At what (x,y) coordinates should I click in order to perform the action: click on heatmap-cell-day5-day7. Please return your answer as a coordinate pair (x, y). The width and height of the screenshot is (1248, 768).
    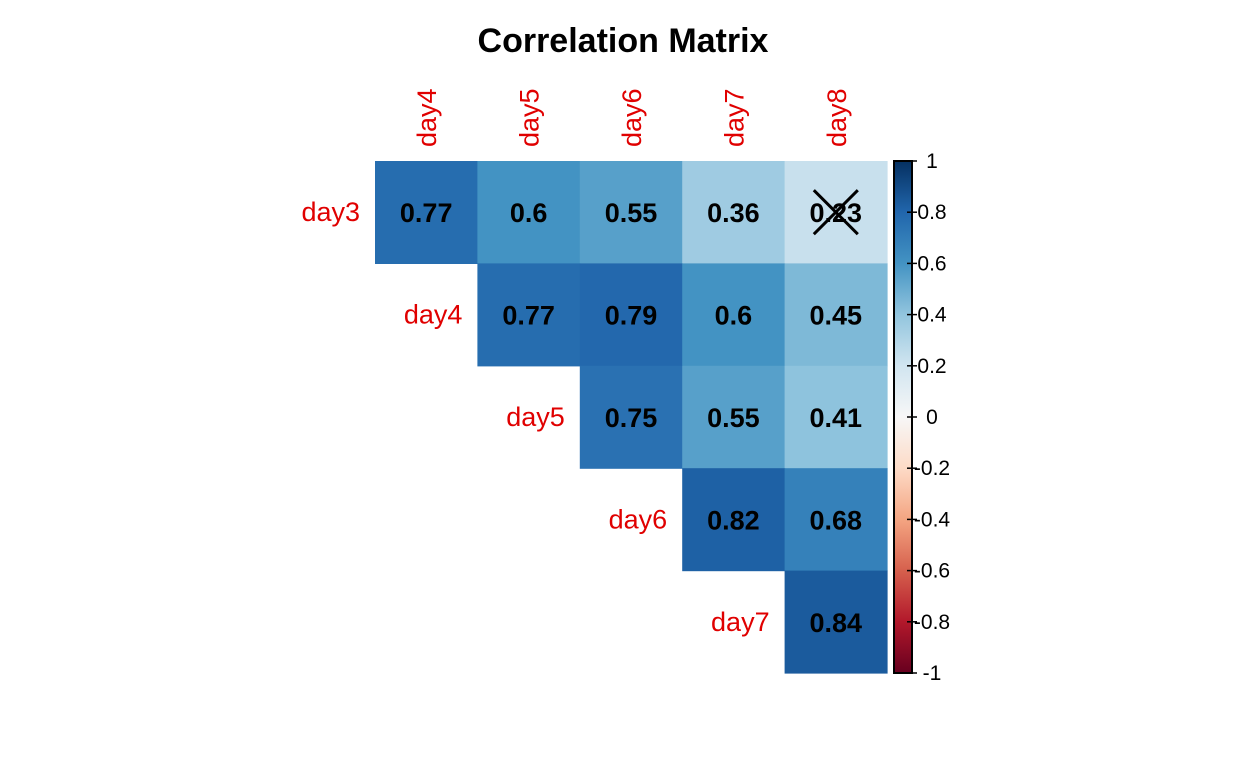
    Looking at the image, I should click on (734, 417).